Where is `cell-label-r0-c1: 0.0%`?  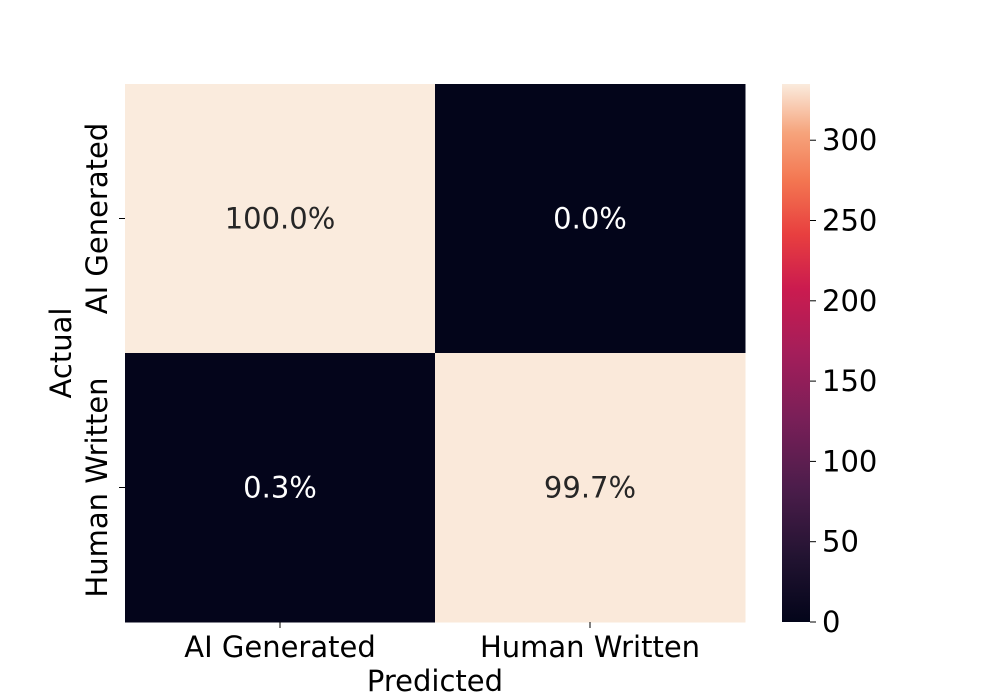
cell-label-r0-c1: 0.0% is located at coordinates (590, 219).